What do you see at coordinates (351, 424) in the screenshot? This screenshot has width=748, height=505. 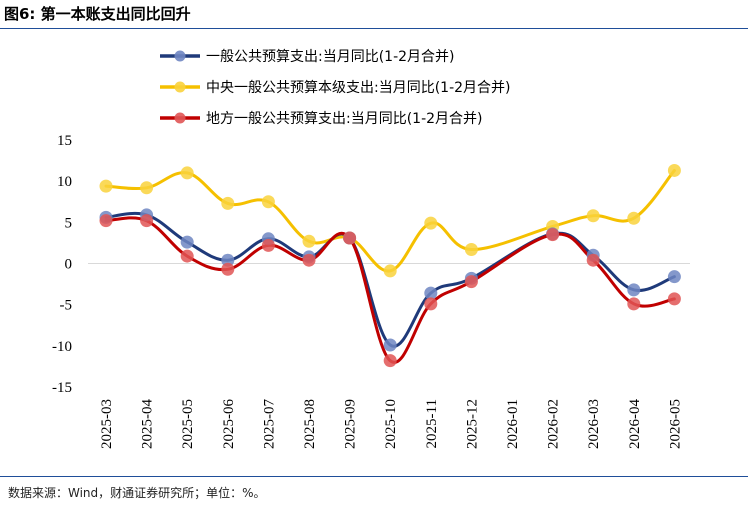 I see `x-tick-label: 2025-09` at bounding box center [351, 424].